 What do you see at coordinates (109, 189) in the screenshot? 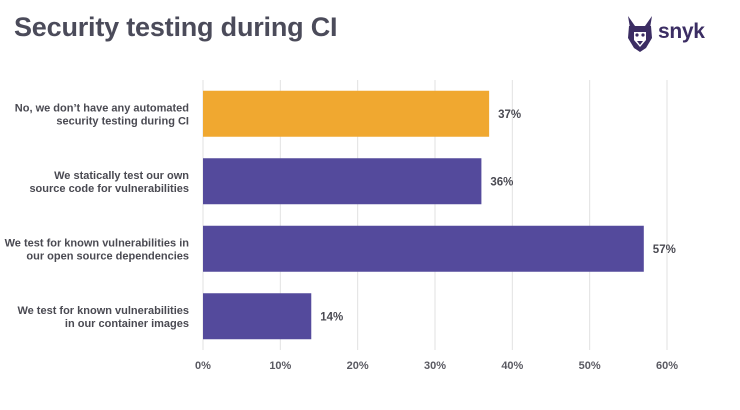
I see `category-label: source code for vulnerabilities` at bounding box center [109, 189].